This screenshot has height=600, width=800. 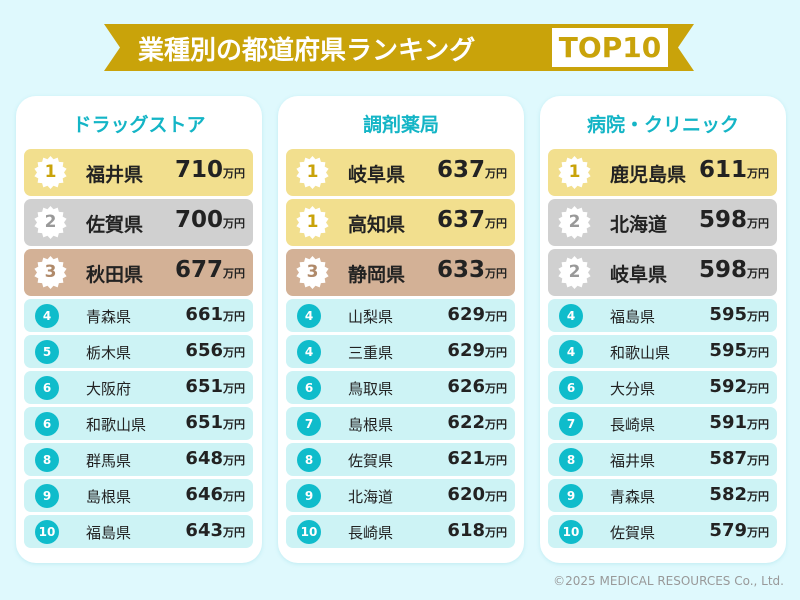 What do you see at coordinates (728, 494) in the screenshot?
I see `salary-number: 582` at bounding box center [728, 494].